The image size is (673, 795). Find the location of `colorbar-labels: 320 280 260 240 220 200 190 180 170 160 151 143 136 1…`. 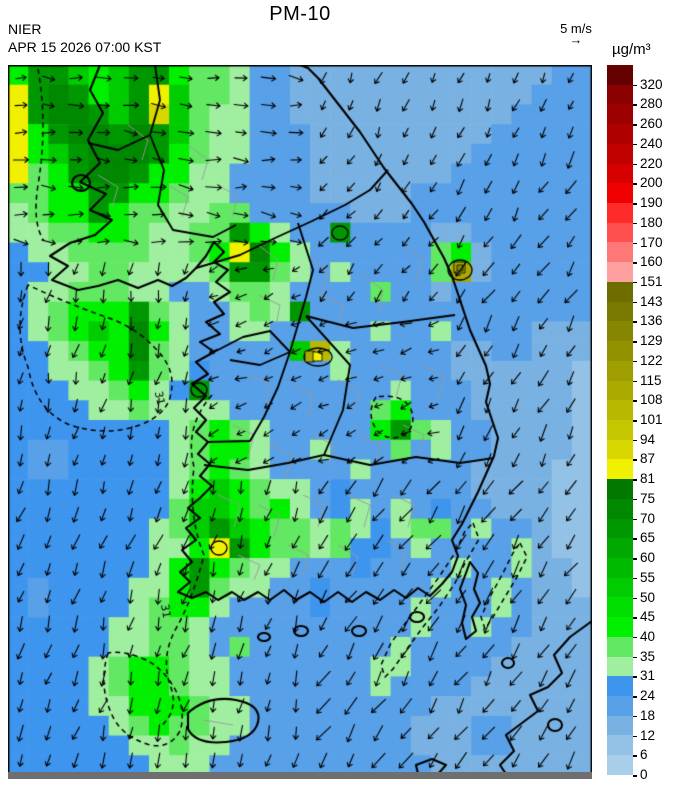

colorbar-labels: 320 280 260 240 220 200 190 180 170 160 151 143 136 1… is located at coordinates (640, 423).